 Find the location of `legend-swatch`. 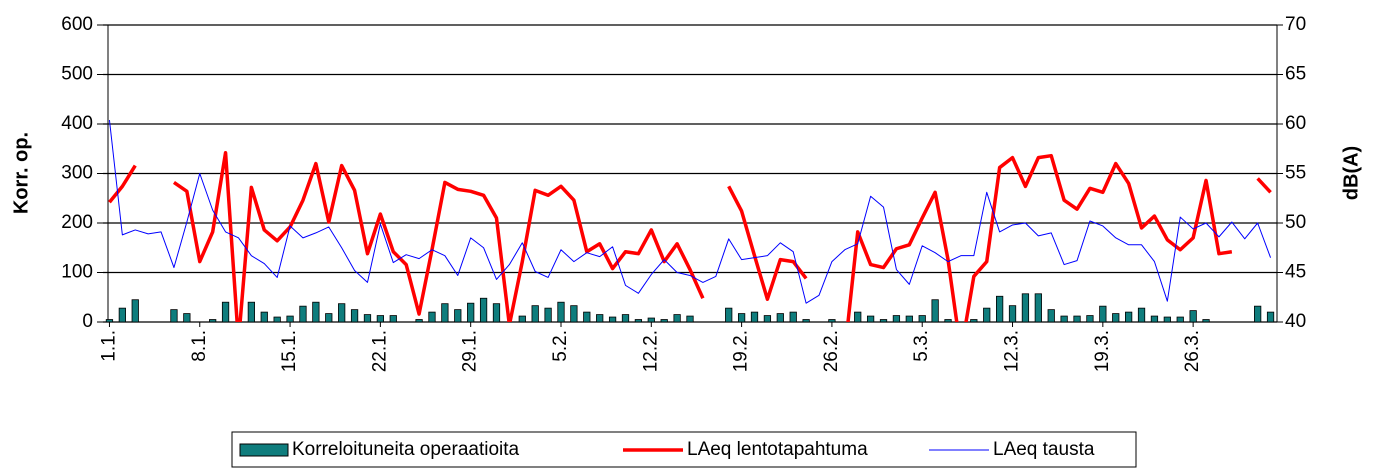

legend-swatch is located at coordinates (264, 450).